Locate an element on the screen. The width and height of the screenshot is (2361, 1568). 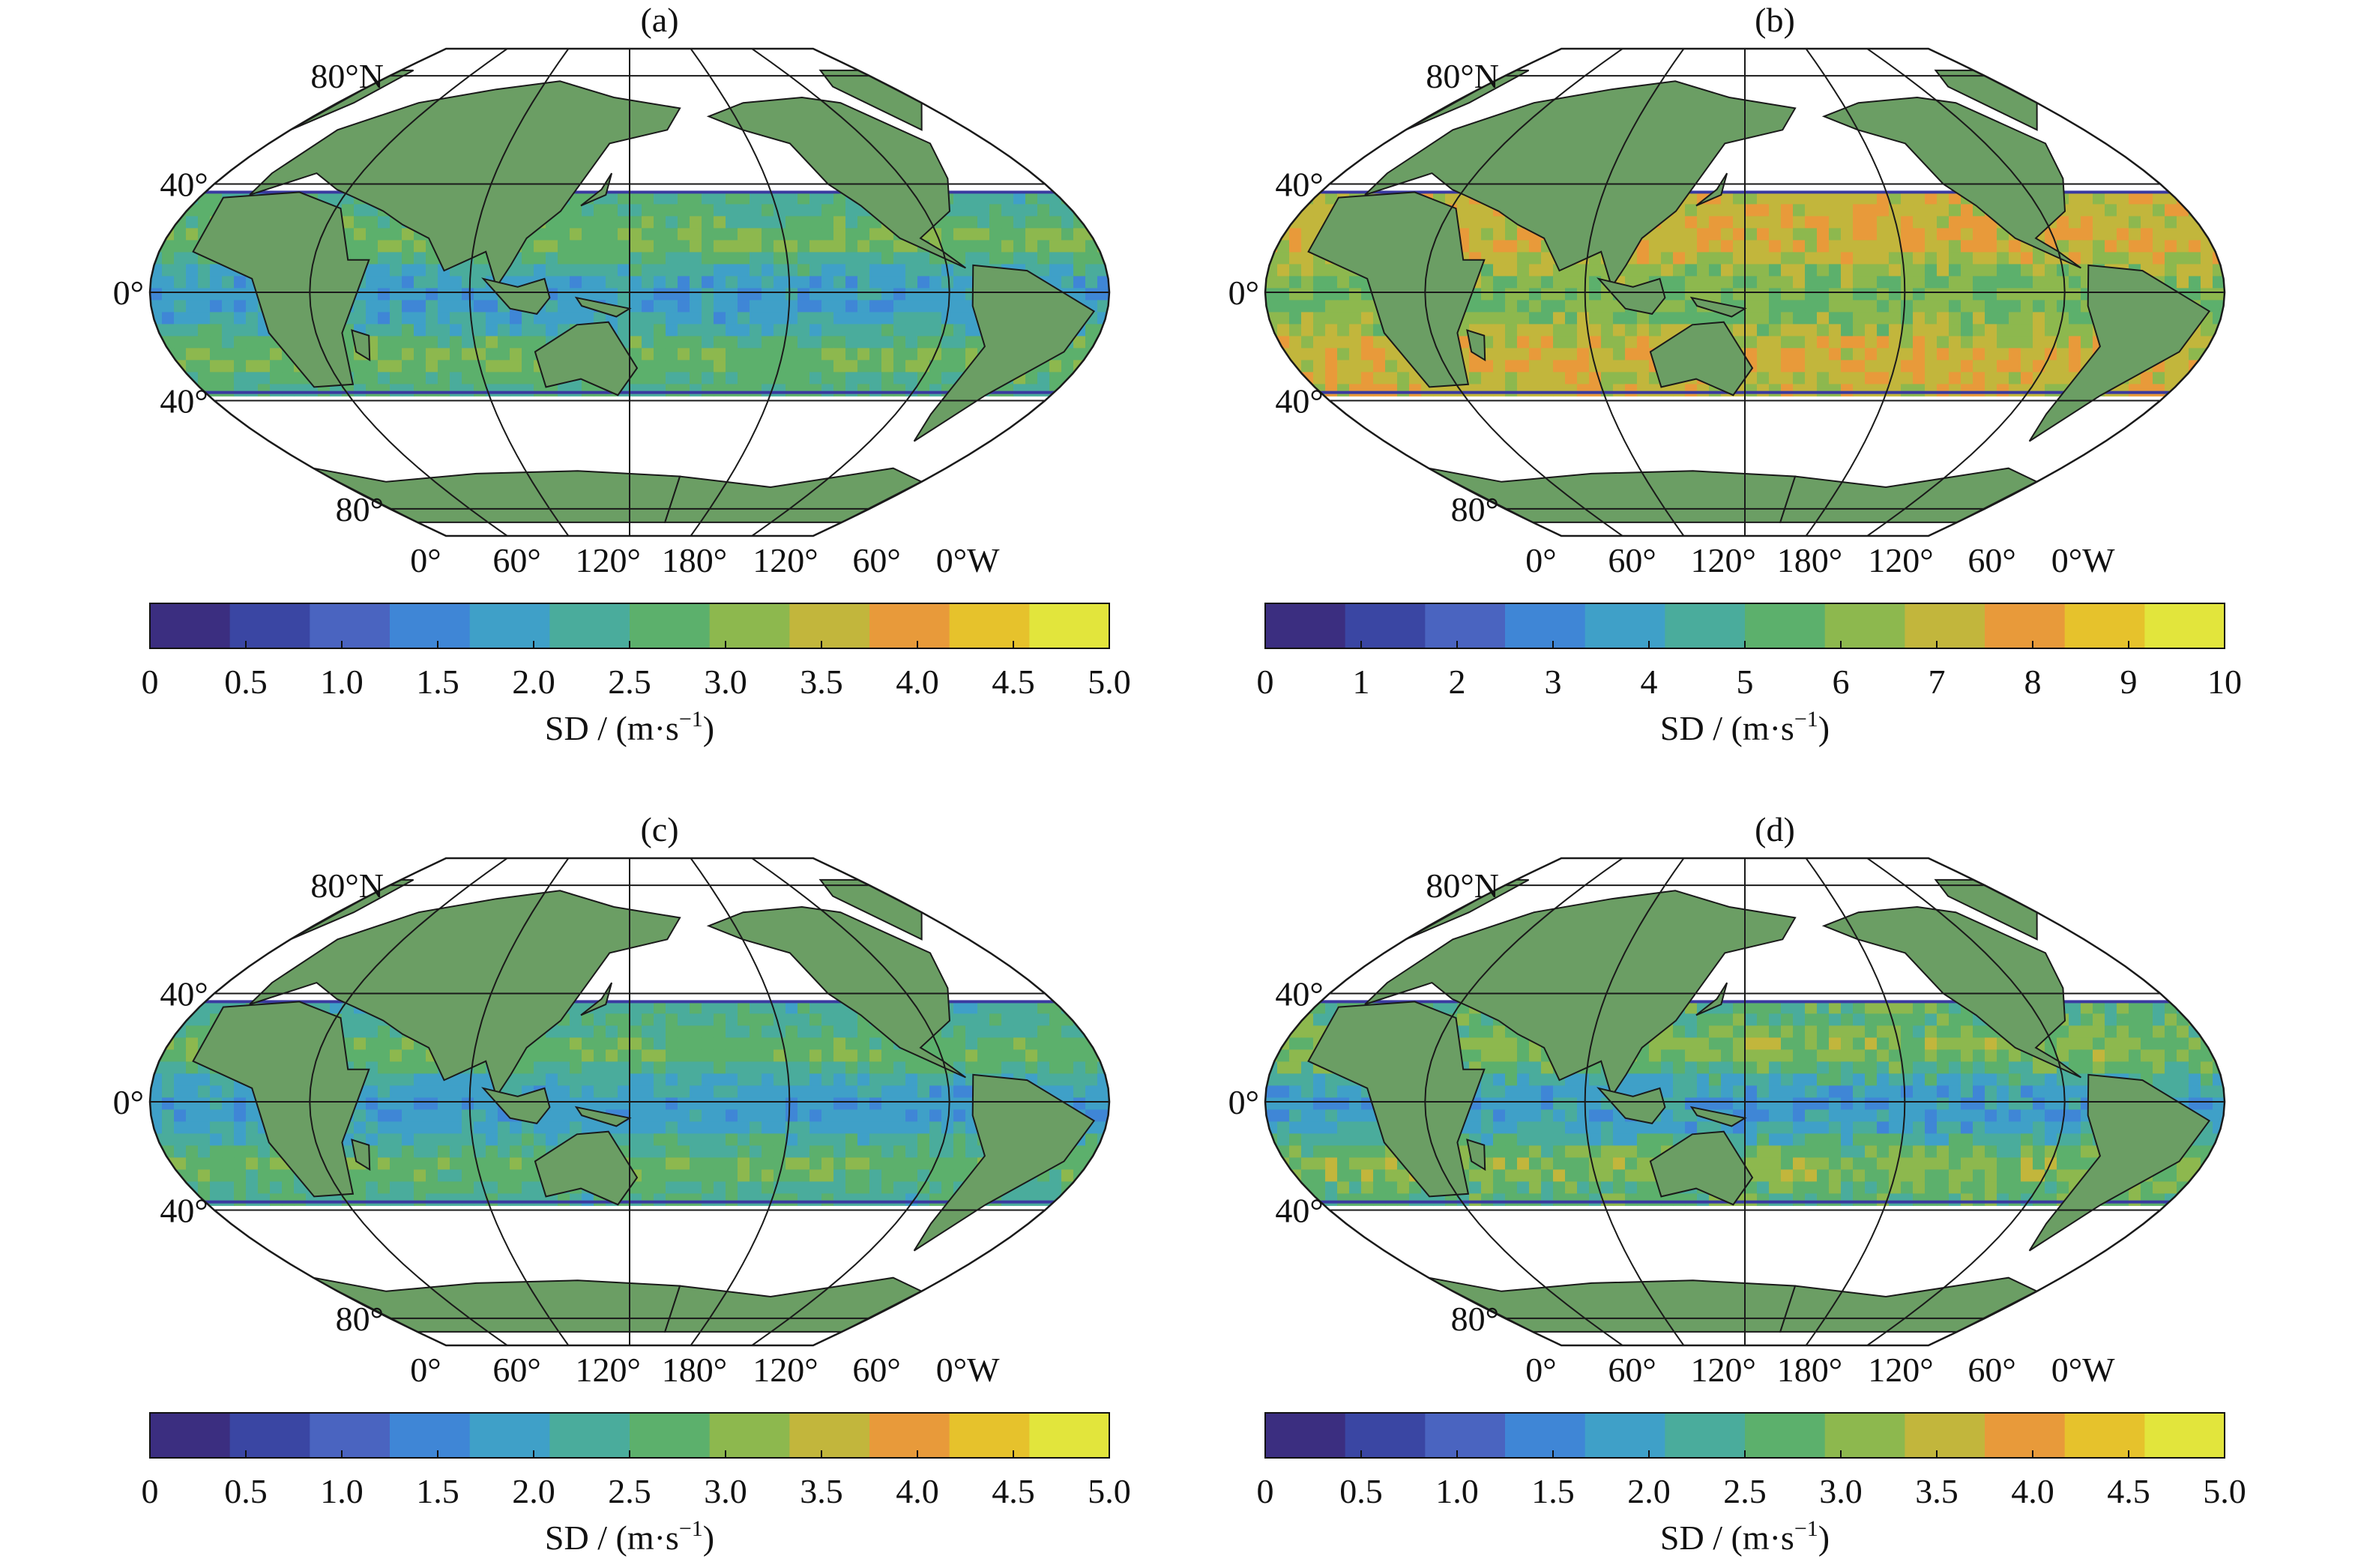
colorbar-tick-label: 3.5 is located at coordinates (1937, 1491).